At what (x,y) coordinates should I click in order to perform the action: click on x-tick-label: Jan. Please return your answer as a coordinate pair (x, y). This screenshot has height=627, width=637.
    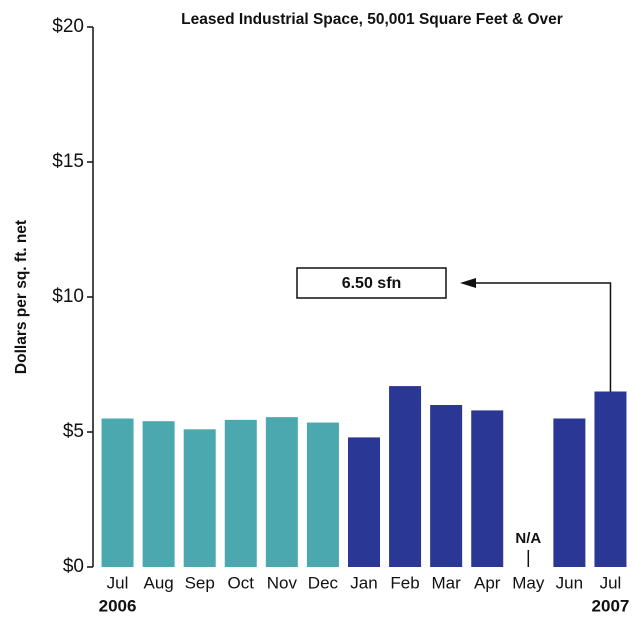
    Looking at the image, I should click on (363, 582).